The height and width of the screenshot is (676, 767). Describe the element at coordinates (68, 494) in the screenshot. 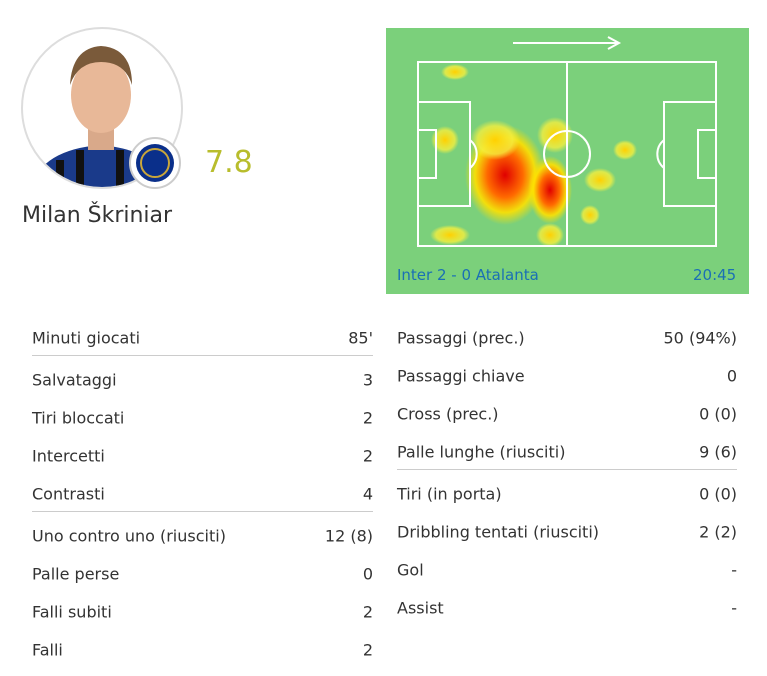

I see `stat-label: Contrasti` at that location.